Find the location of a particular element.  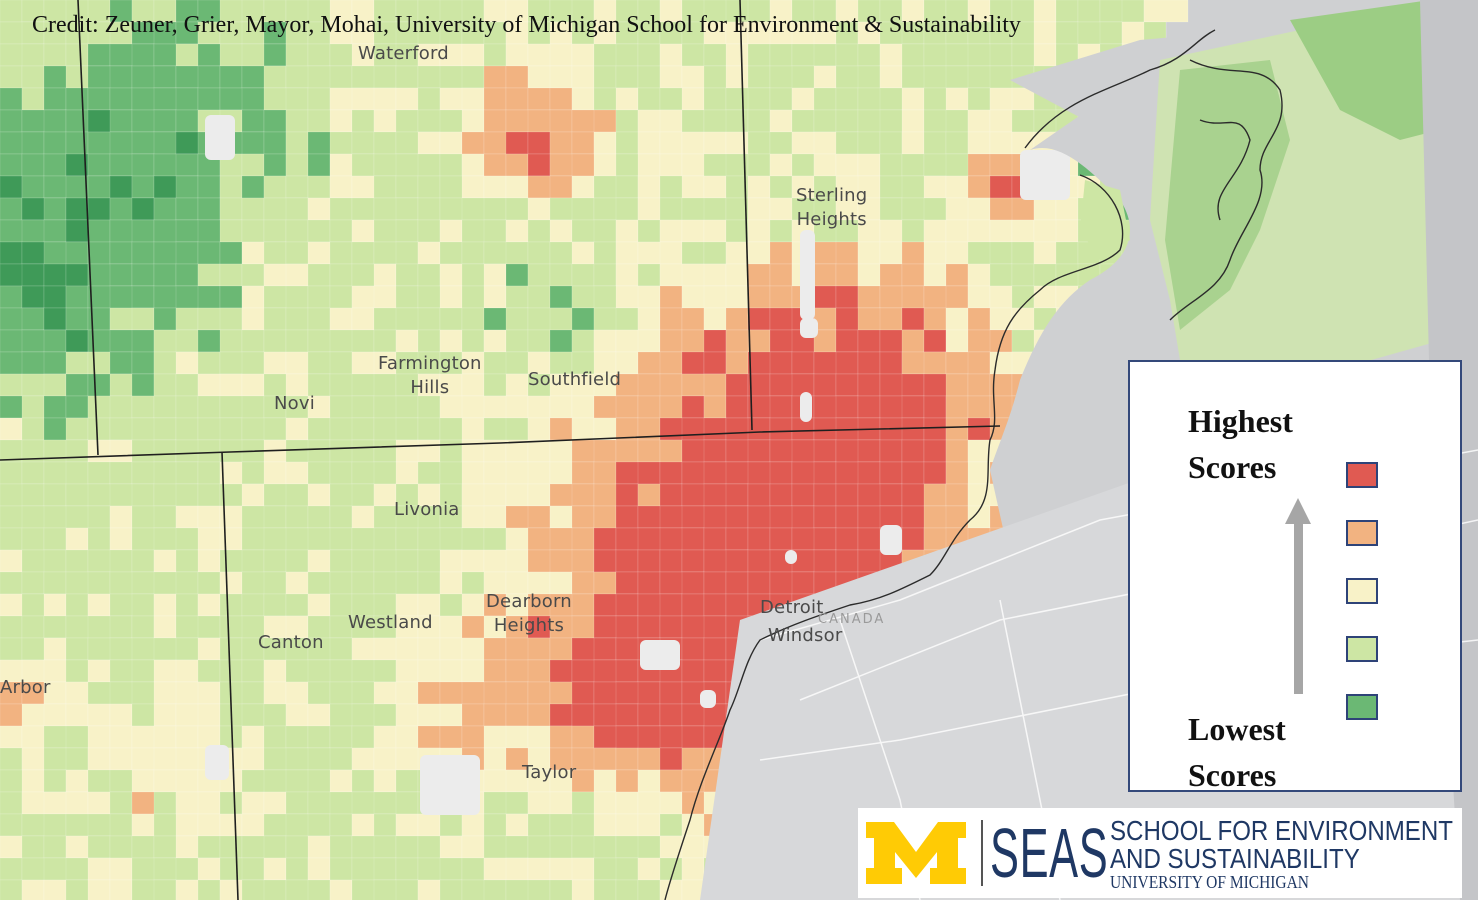

city-label-sterling-heights: Sterling Heights is located at coordinates (832, 207).